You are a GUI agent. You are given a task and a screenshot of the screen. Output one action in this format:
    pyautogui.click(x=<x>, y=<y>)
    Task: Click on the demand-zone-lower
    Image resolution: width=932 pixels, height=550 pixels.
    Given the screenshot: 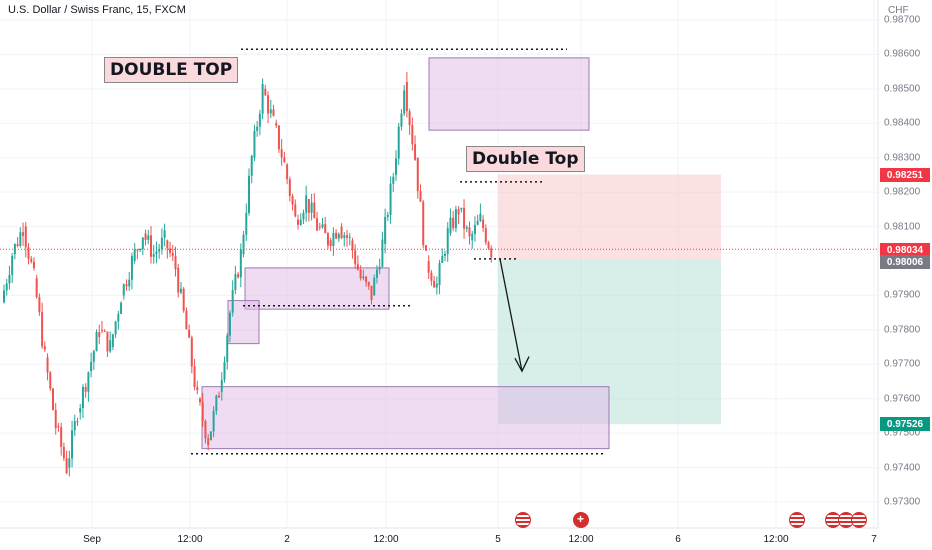 What is the action you would take?
    pyautogui.click(x=405, y=418)
    